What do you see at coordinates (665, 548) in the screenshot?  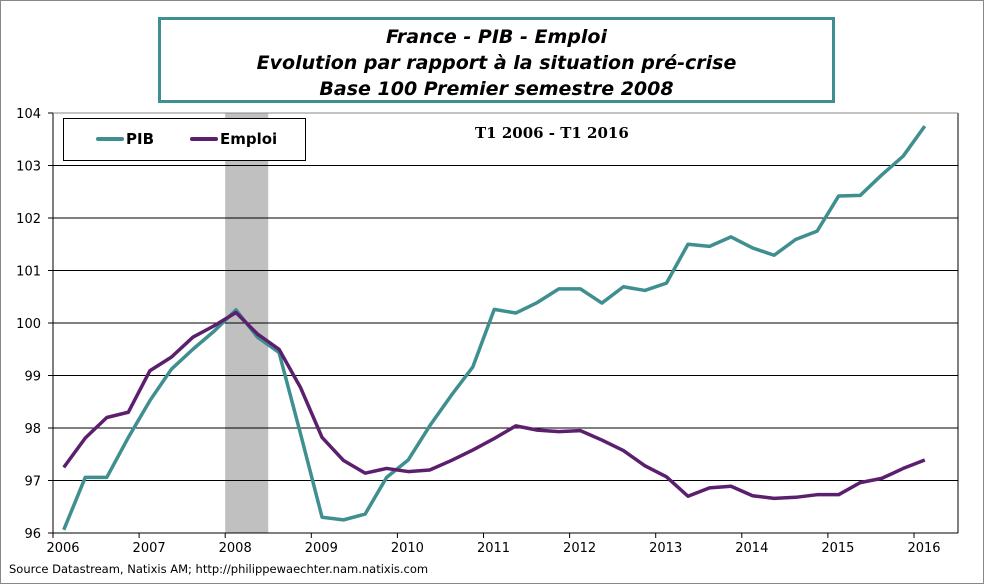 I see `x-tick-label: 2013` at bounding box center [665, 548].